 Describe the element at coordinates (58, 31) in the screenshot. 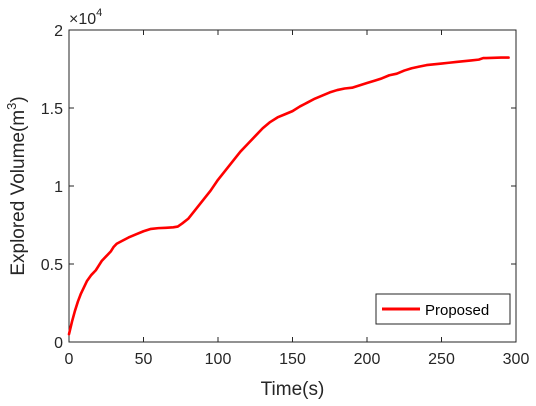

I see `y-tick-label: 2` at that location.